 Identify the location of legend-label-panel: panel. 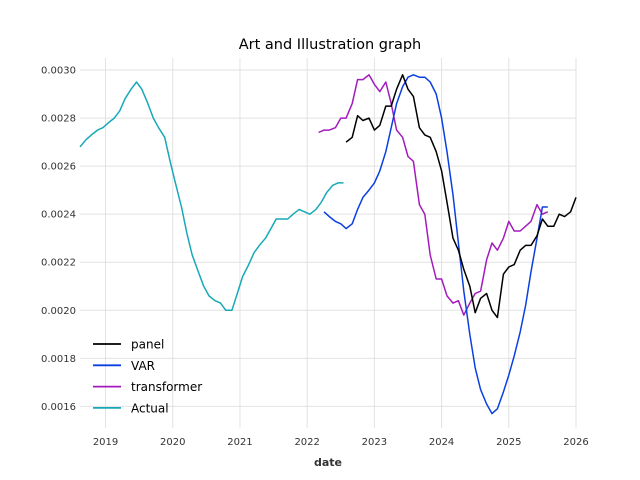
(147, 345).